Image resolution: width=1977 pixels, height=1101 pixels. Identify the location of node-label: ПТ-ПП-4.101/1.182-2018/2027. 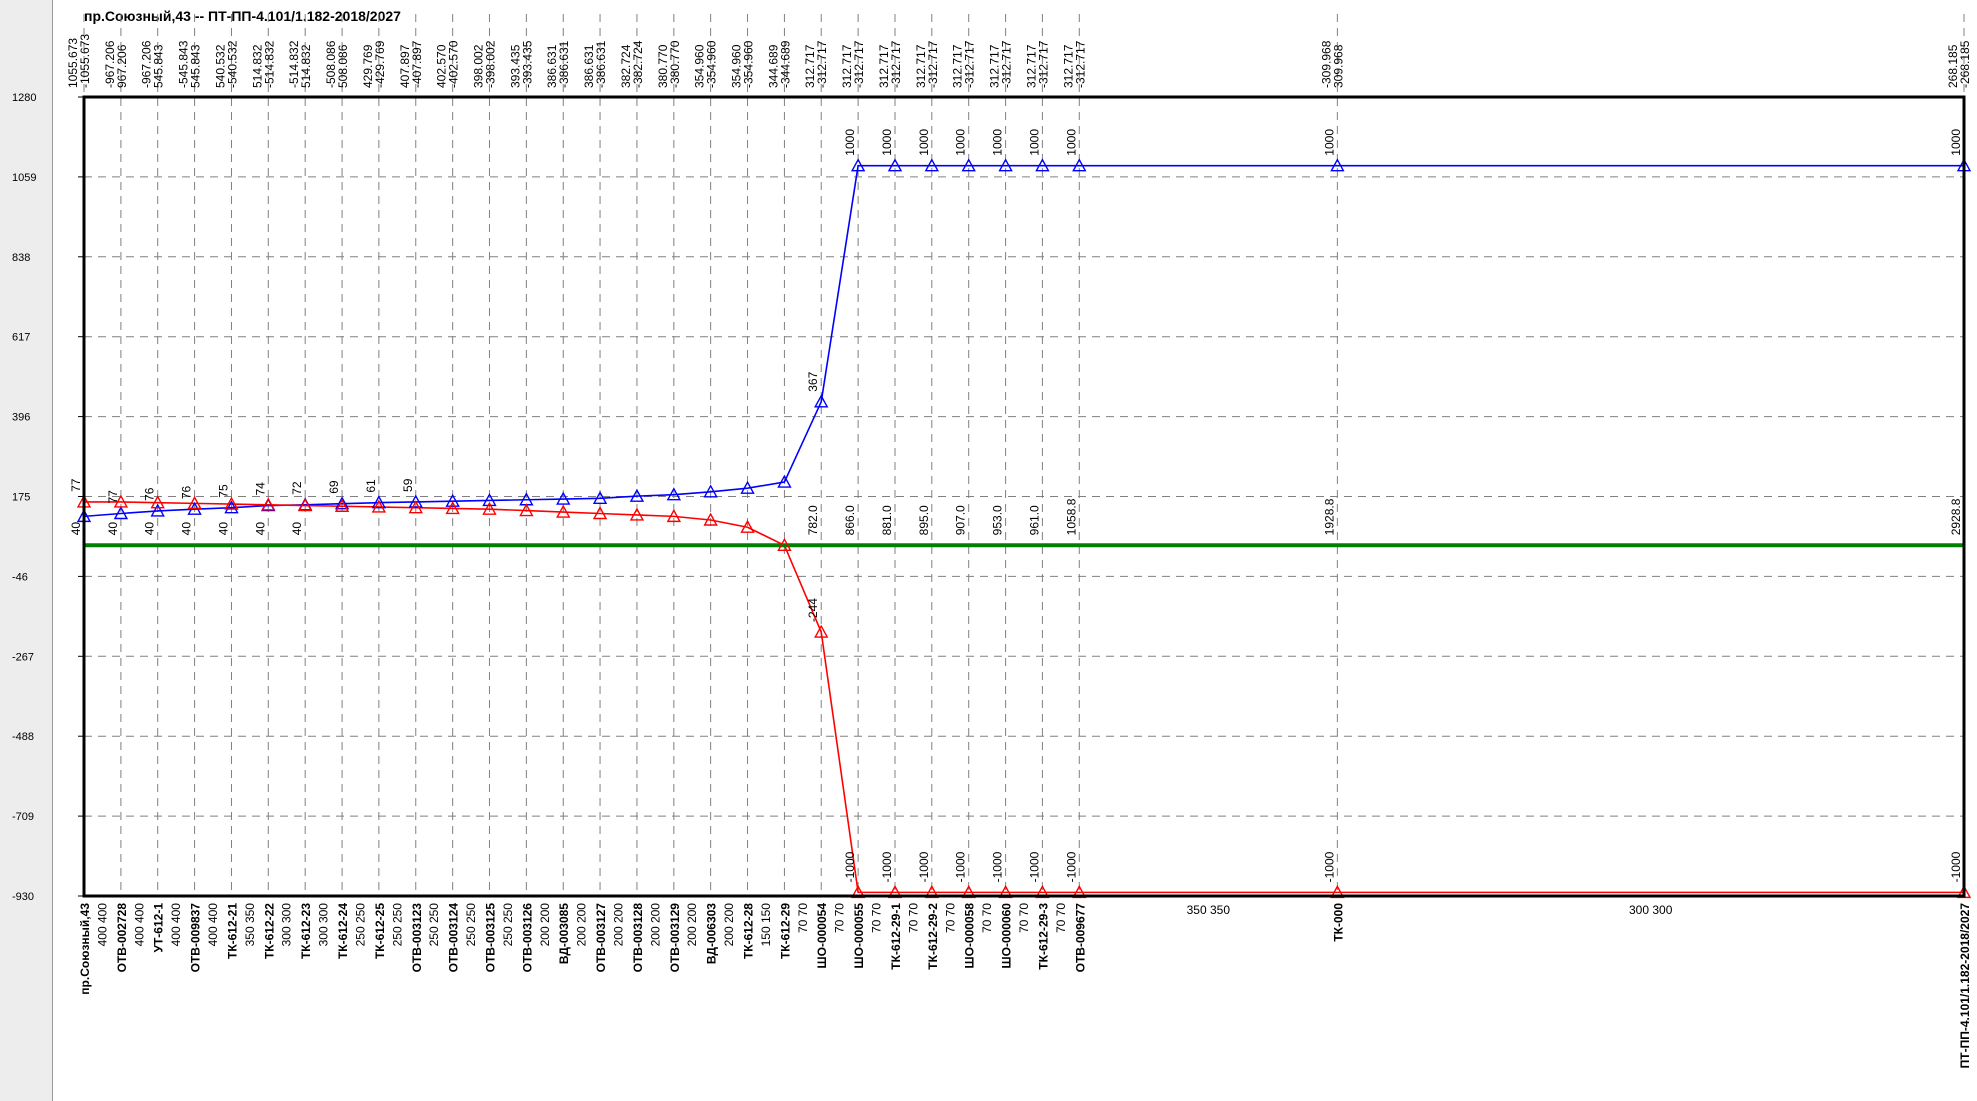
(1965, 986).